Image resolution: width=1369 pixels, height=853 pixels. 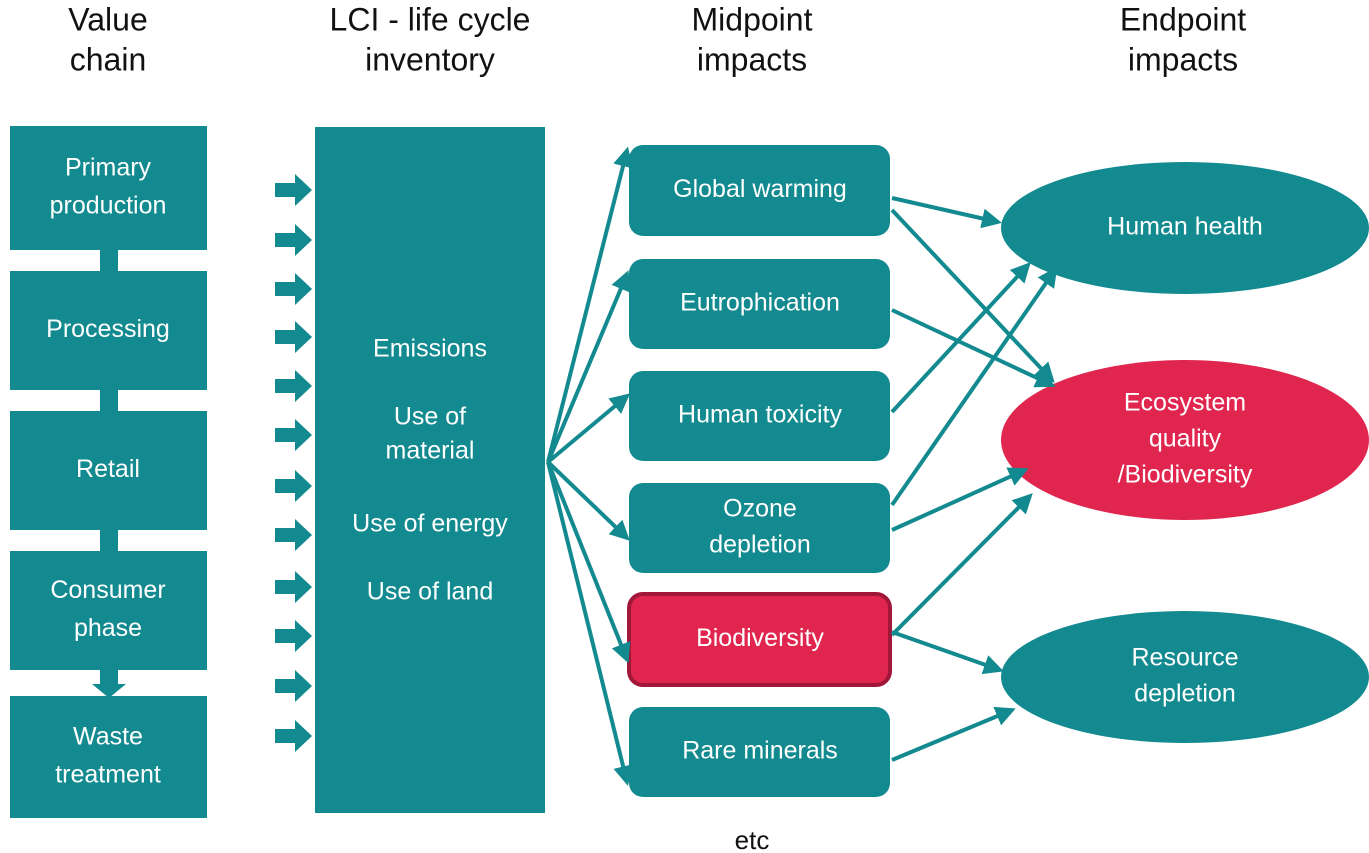 I want to click on midpoint-label: Eutrophication, so click(x=760, y=303).